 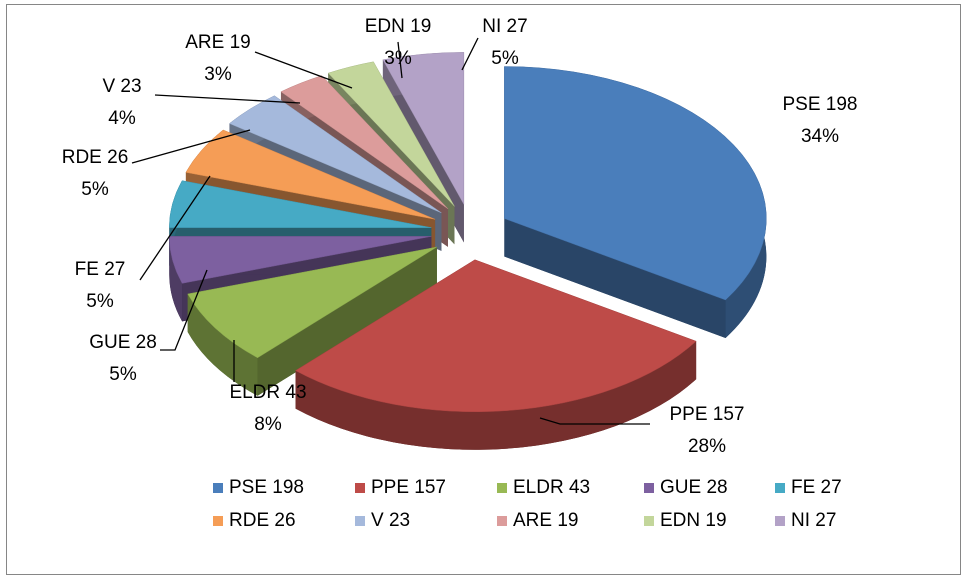 I want to click on legend-label: PPE 157, so click(x=408, y=487).